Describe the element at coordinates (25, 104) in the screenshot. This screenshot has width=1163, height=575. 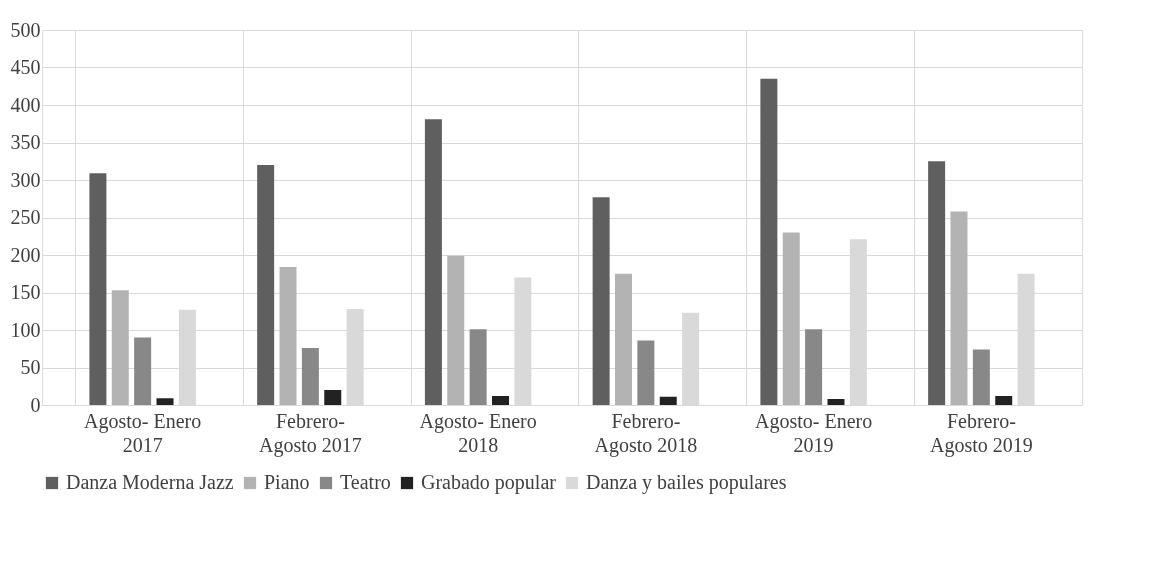
I see `y-tick-label: 400` at that location.